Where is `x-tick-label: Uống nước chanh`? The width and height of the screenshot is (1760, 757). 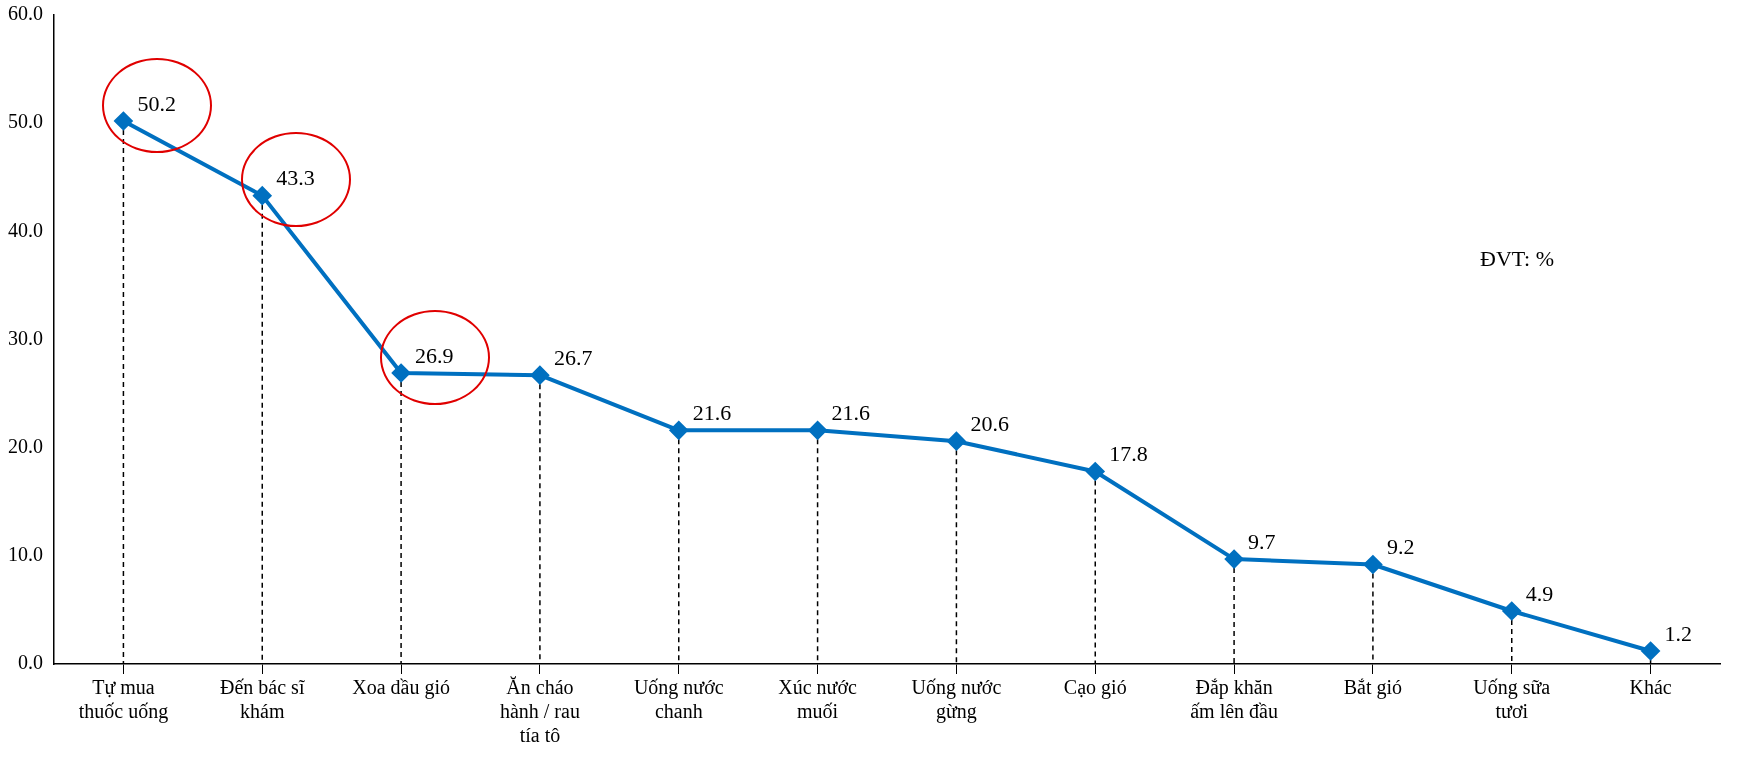
x-tick-label: Uống nước chanh is located at coordinates (678, 699).